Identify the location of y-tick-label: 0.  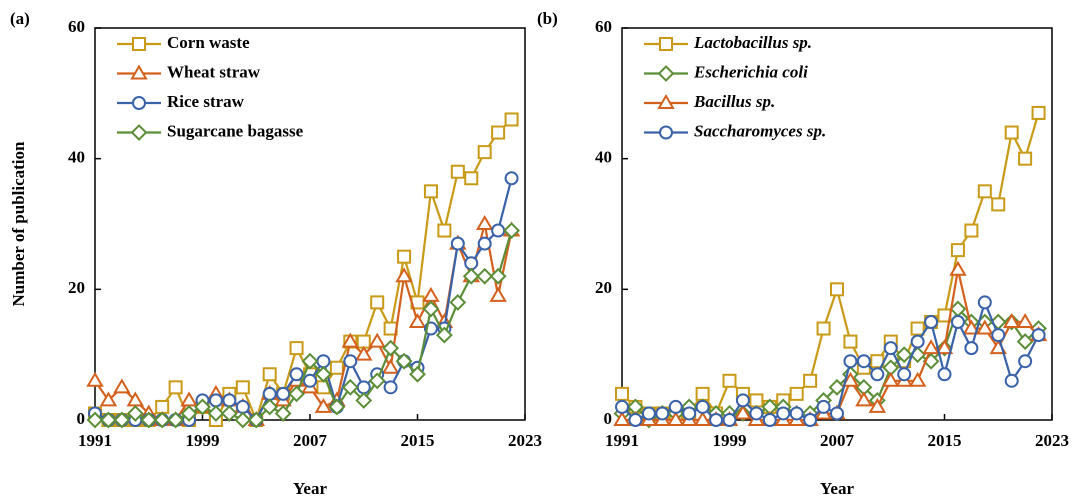
(81, 418).